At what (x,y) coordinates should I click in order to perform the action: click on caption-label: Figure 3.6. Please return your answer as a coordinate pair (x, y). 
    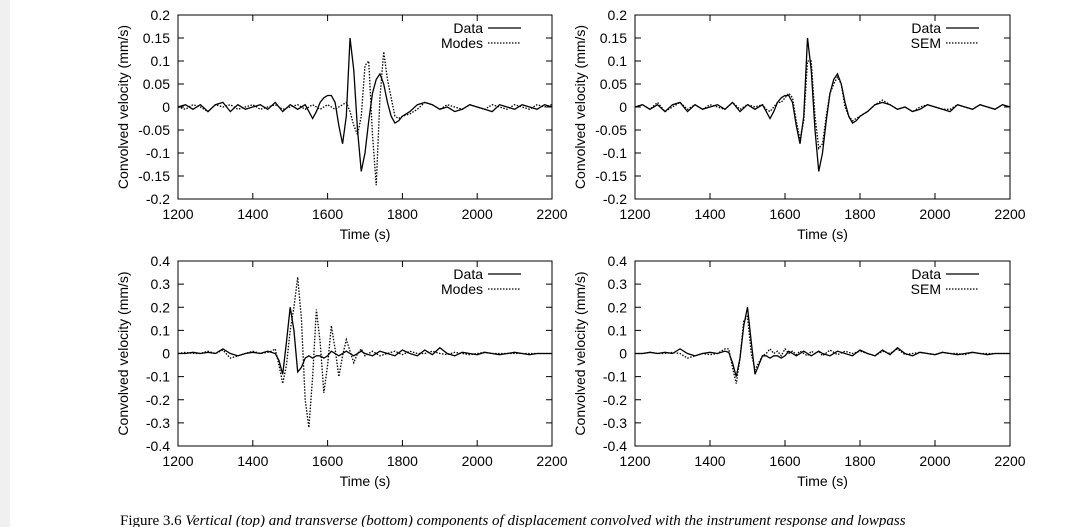
    Looking at the image, I should click on (151, 520).